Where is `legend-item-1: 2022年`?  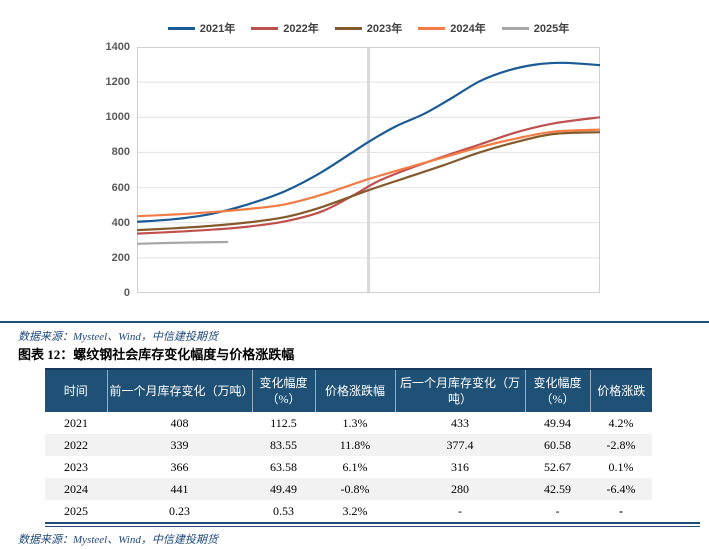 legend-item-1: 2022年 is located at coordinates (285, 28).